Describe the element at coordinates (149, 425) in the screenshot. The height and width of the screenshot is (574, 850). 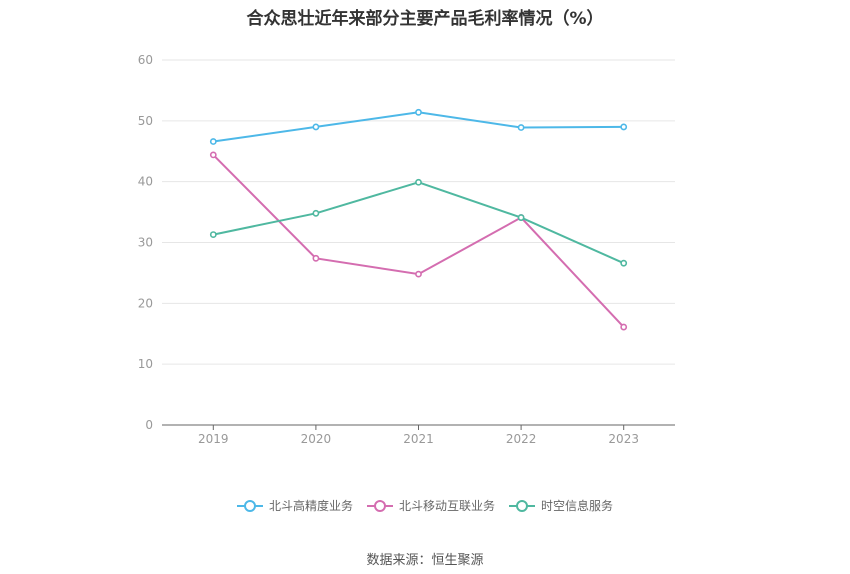
I see `y-tick-label: 0` at that location.